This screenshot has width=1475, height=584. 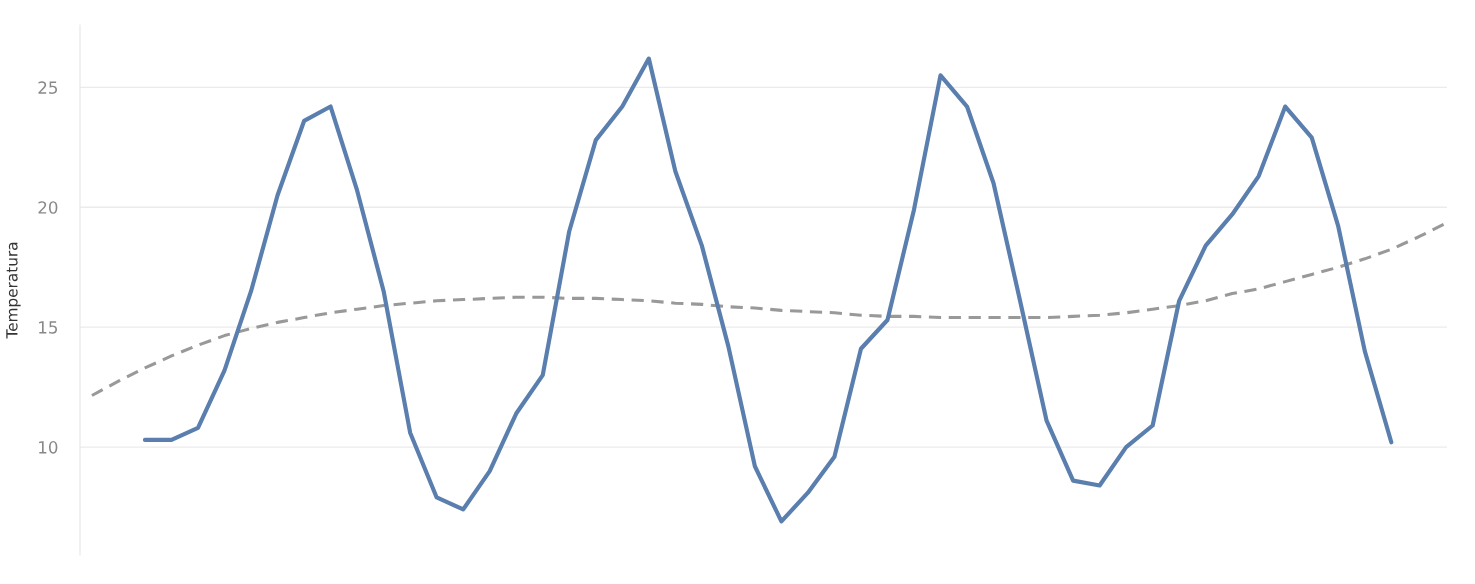 I want to click on y-tick-label: 10, so click(x=48, y=447).